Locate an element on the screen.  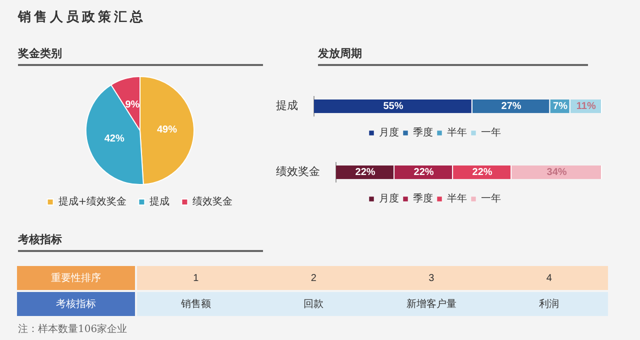
data-label: 1 is located at coordinates (196, 278).